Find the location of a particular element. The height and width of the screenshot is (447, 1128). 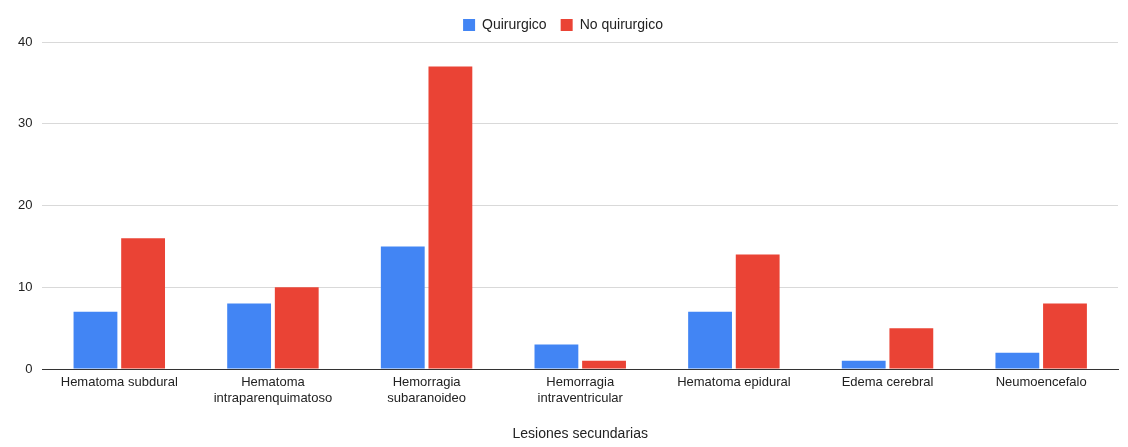

y-tick-label: 30 is located at coordinates (25, 123).